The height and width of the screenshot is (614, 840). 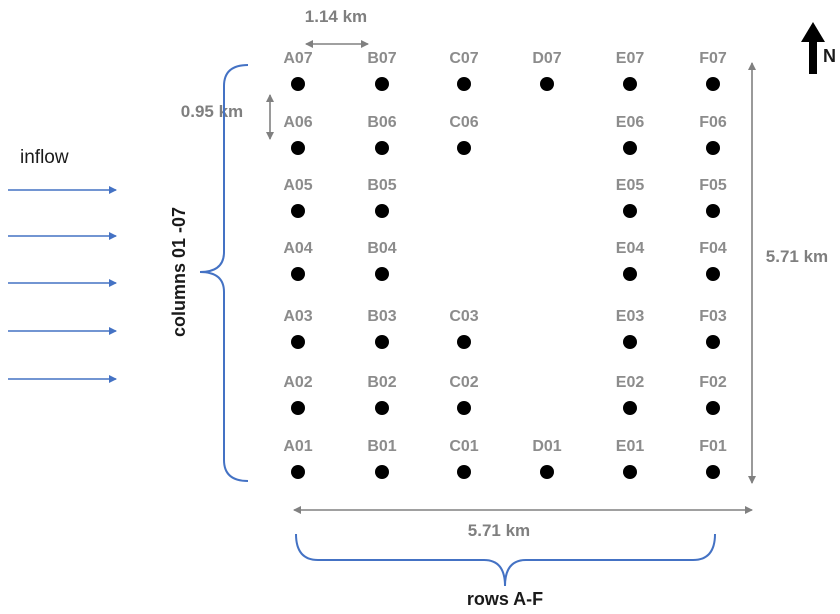 What do you see at coordinates (297, 382) in the screenshot?
I see `turbine-label: A02` at bounding box center [297, 382].